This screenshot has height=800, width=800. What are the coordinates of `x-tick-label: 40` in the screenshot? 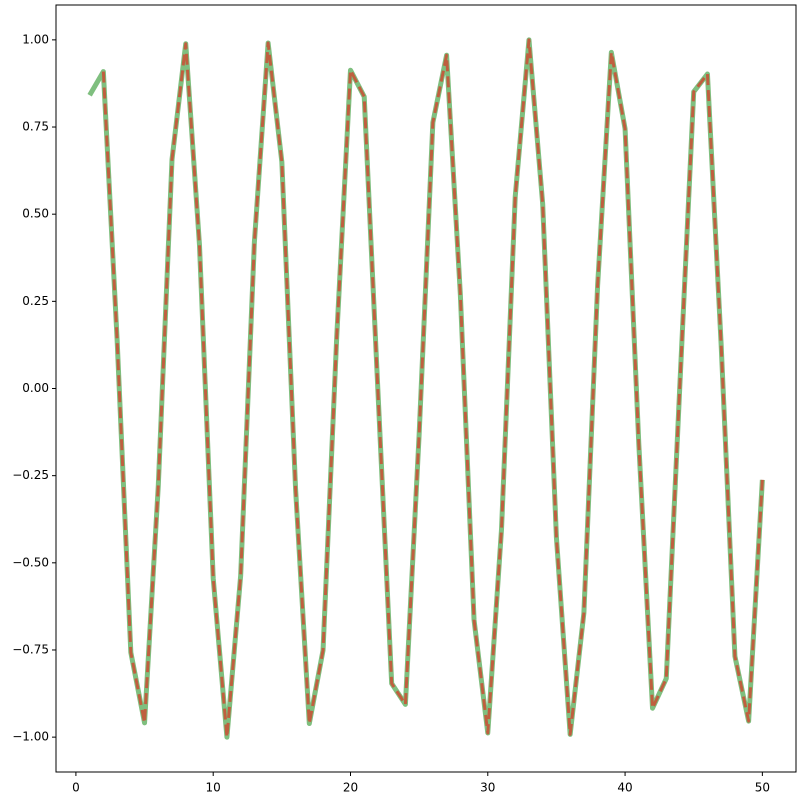 It's located at (624, 788).